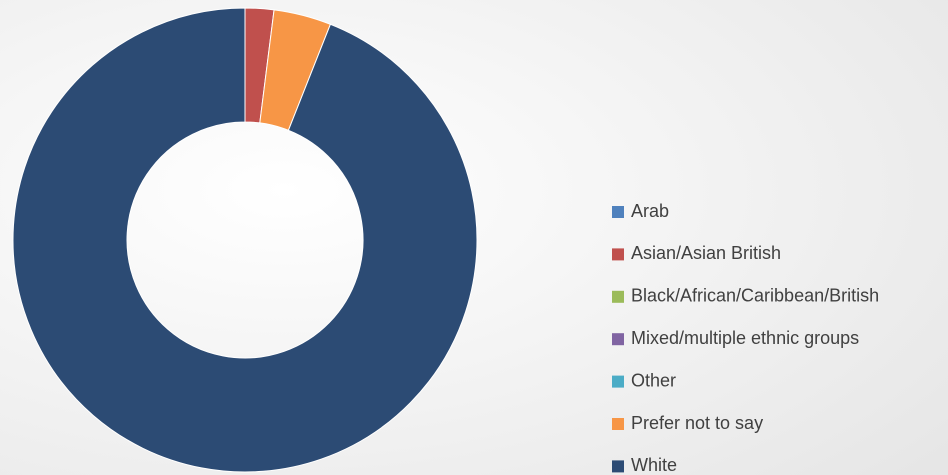  Describe the element at coordinates (755, 296) in the screenshot. I see `legend-label: Black/African/Caribbean/British` at that location.